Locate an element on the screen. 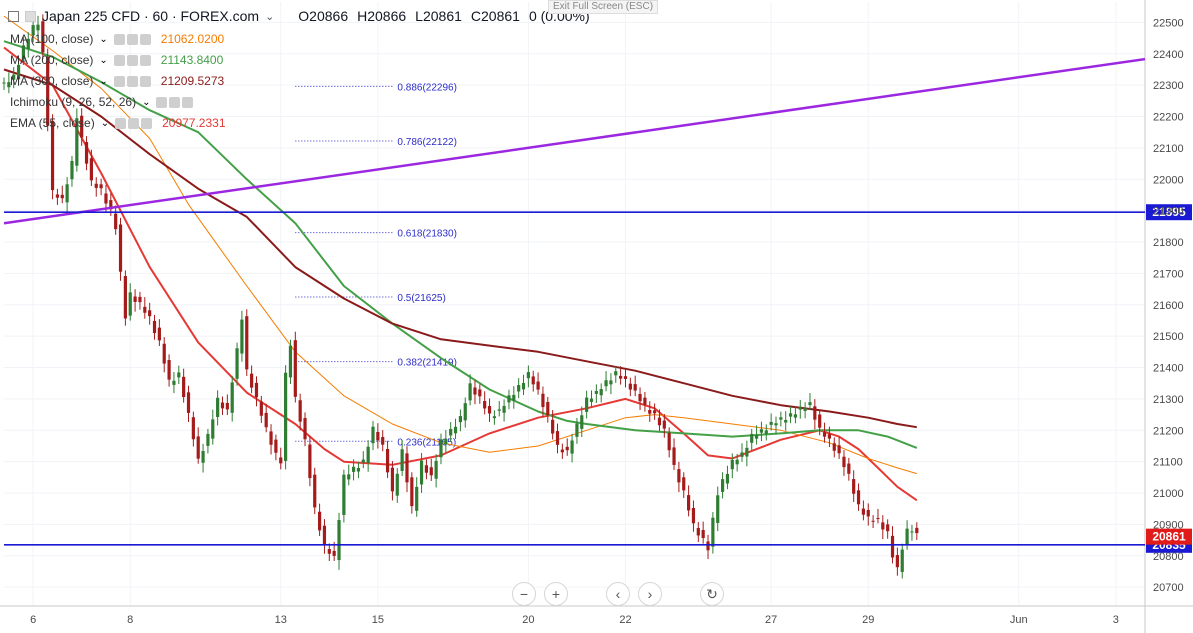 Image resolution: width=1193 pixels, height=633 pixels. y-tick-label: 20700 is located at coordinates (1168, 588).